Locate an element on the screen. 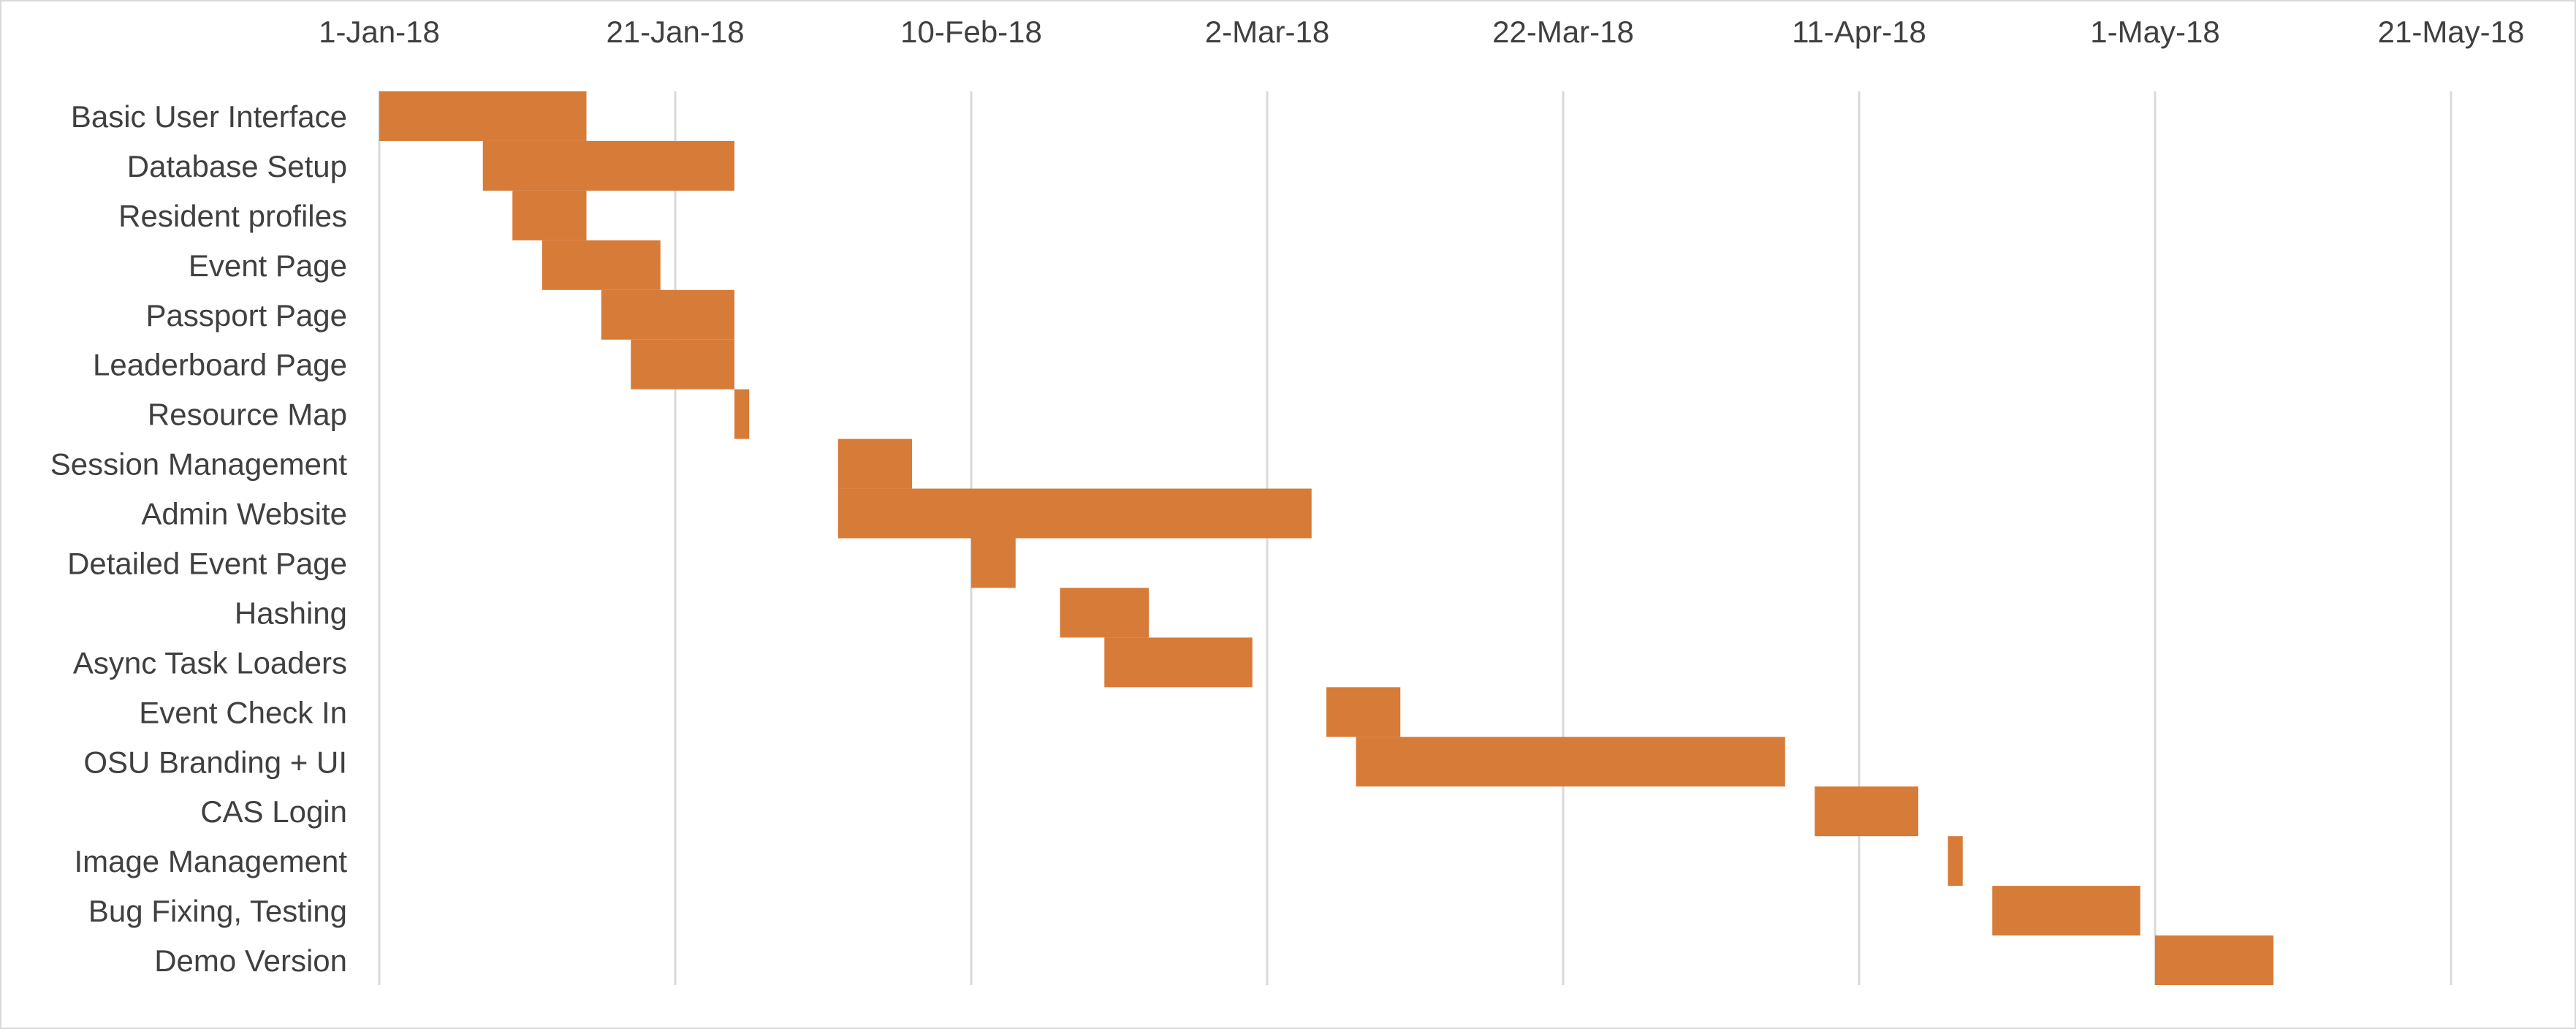 The height and width of the screenshot is (1029, 2576). x-tick-label-0: 1-Jan-18 is located at coordinates (379, 32).